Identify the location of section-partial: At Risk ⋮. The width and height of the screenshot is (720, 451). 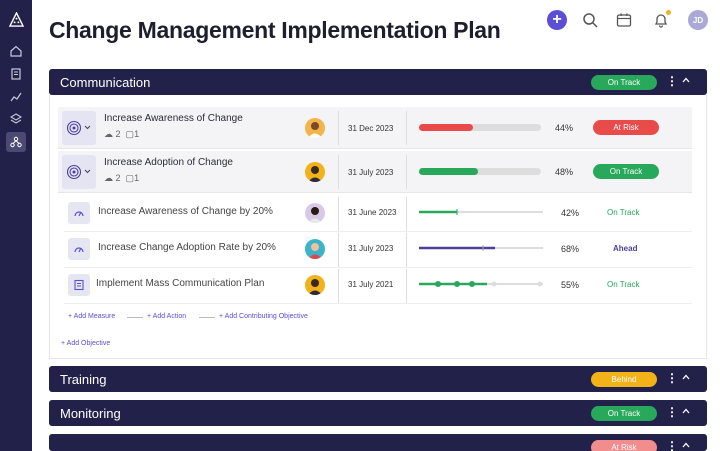
(378, 442).